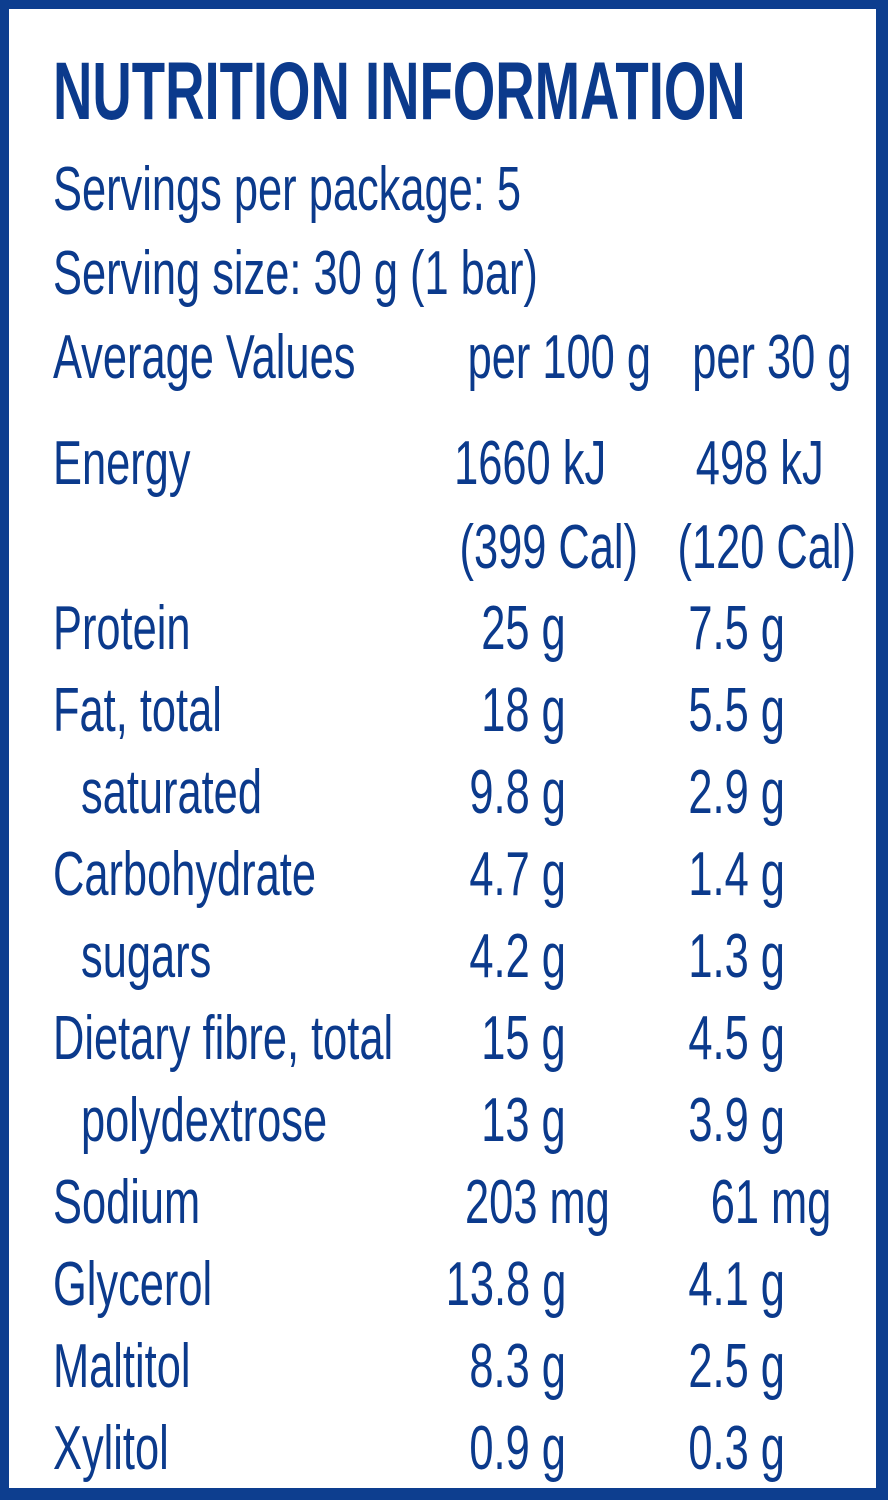 The width and height of the screenshot is (888, 1500). What do you see at coordinates (537, 1202) in the screenshot?
I see `row-value-sodium-per-100g: 203 mg` at bounding box center [537, 1202].